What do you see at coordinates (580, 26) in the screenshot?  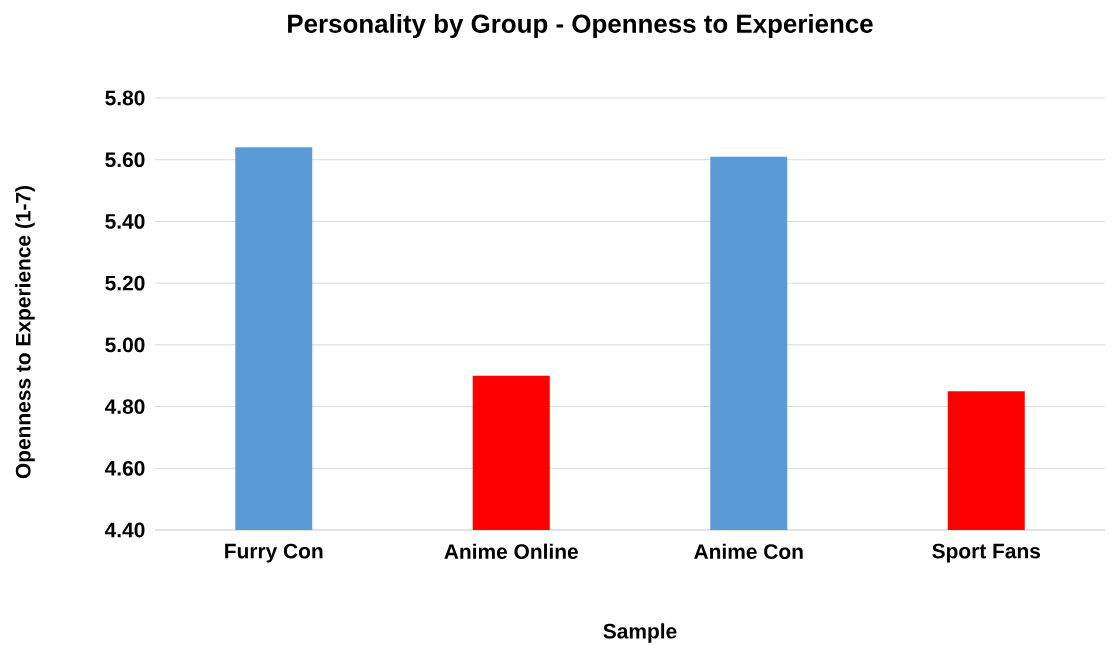 I see `chart-title: Personality by Group - Openness to Experience` at bounding box center [580, 26].